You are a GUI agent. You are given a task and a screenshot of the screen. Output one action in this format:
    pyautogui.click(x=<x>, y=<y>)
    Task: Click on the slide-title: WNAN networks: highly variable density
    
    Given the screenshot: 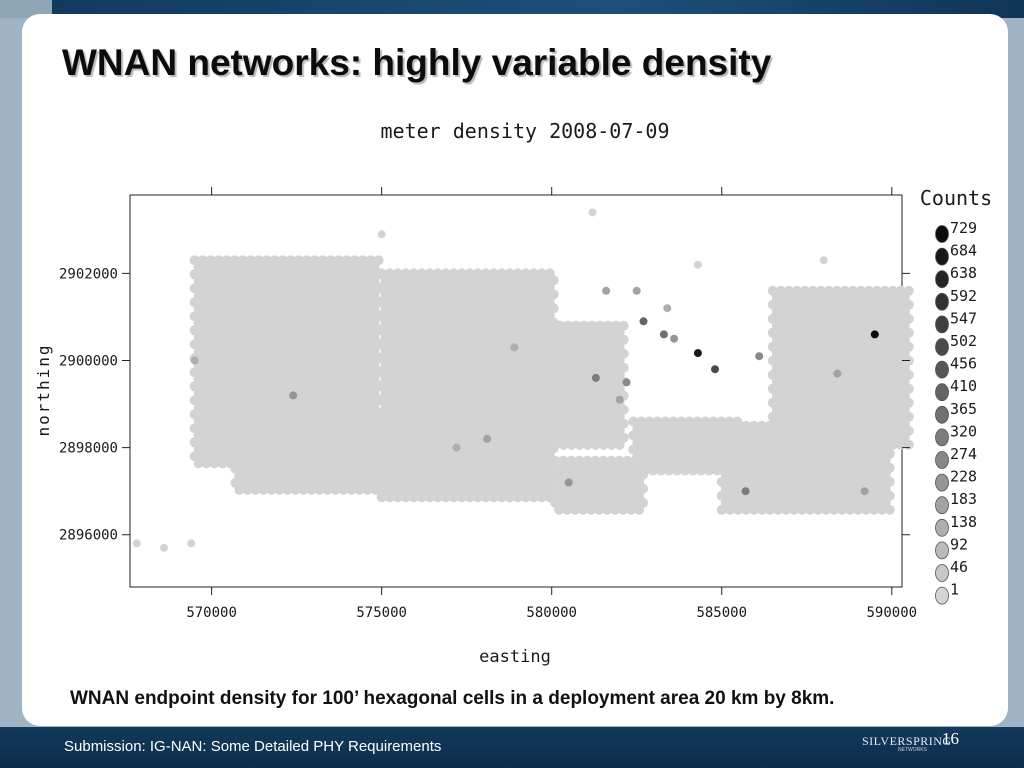 What is the action you would take?
    pyautogui.click(x=417, y=62)
    